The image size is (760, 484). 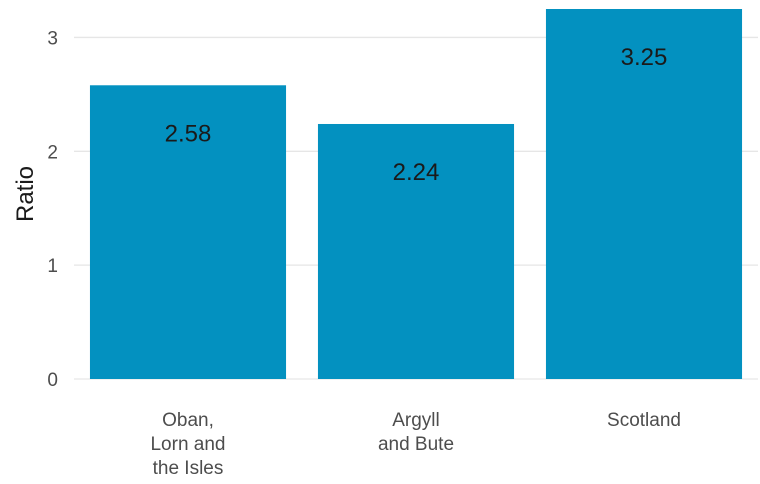 I want to click on y-axis-ticks: 0 1 2 3, so click(x=52, y=209).